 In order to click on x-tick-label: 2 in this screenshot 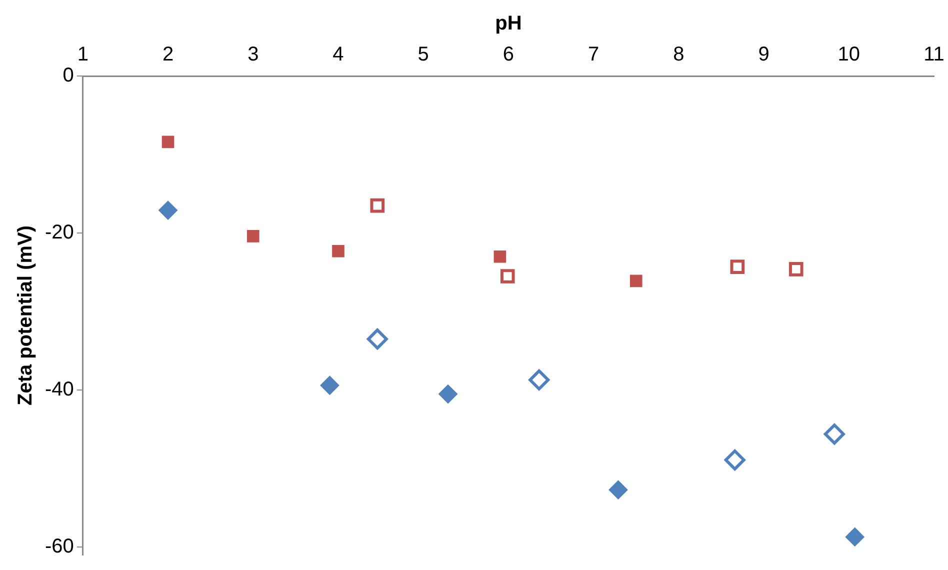, I will do `click(168, 55)`.